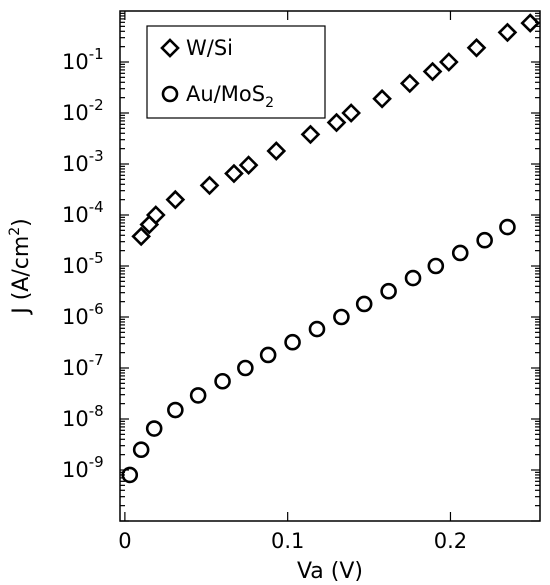  What do you see at coordinates (170, 94) in the screenshot?
I see `legend-marker-circle` at bounding box center [170, 94].